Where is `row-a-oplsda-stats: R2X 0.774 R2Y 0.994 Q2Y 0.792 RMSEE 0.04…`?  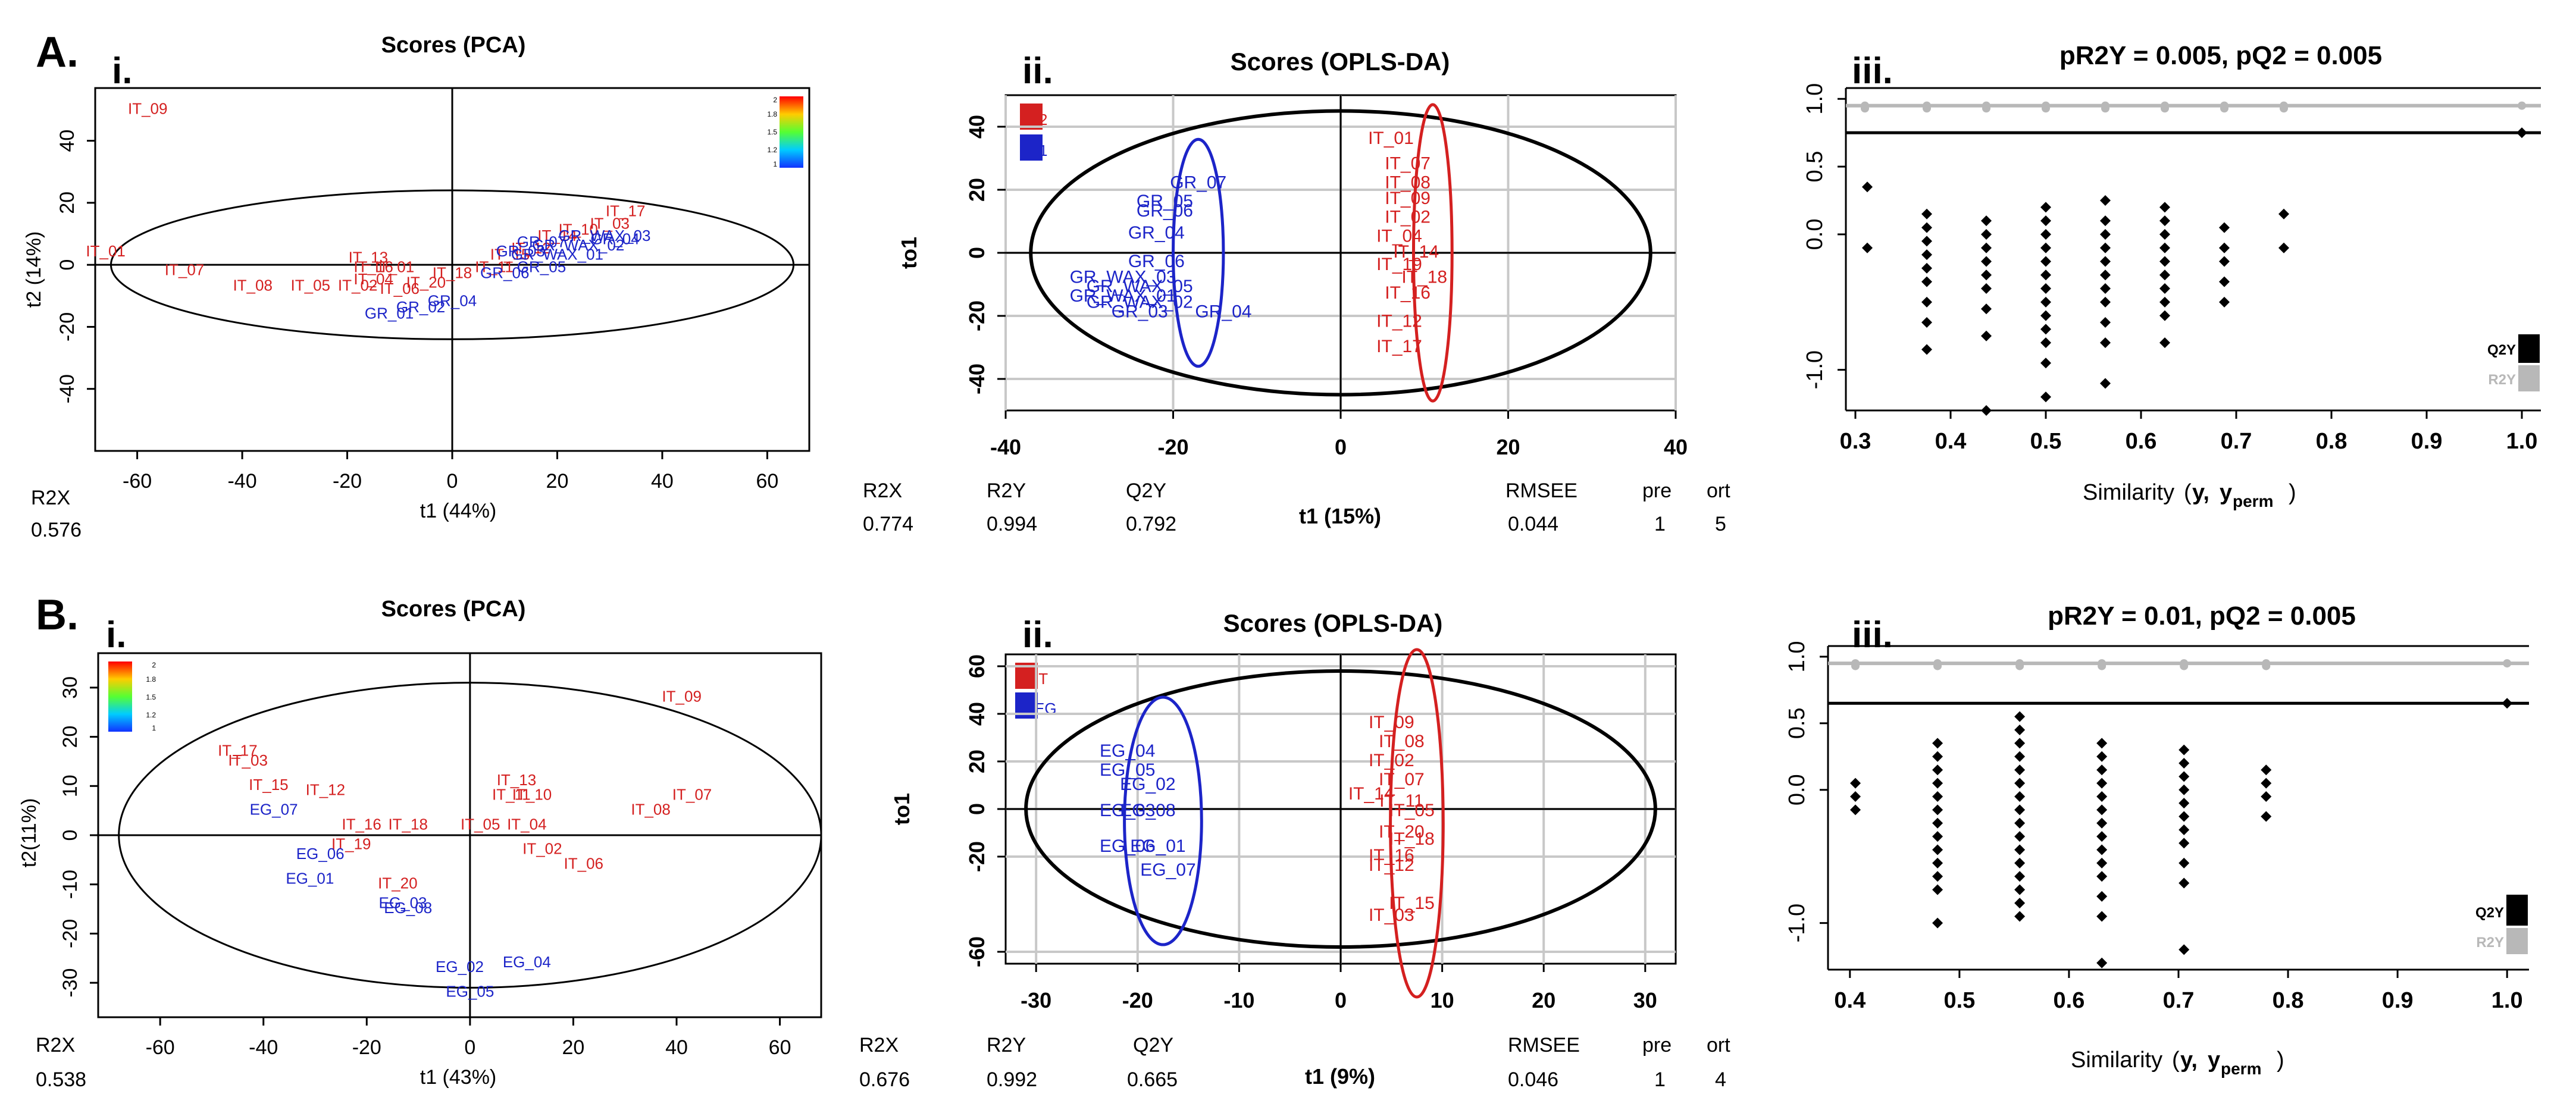 row-a-oplsda-stats: R2X 0.774 R2Y 0.994 Q2Y 0.792 RMSEE 0.04… is located at coordinates (1296, 507).